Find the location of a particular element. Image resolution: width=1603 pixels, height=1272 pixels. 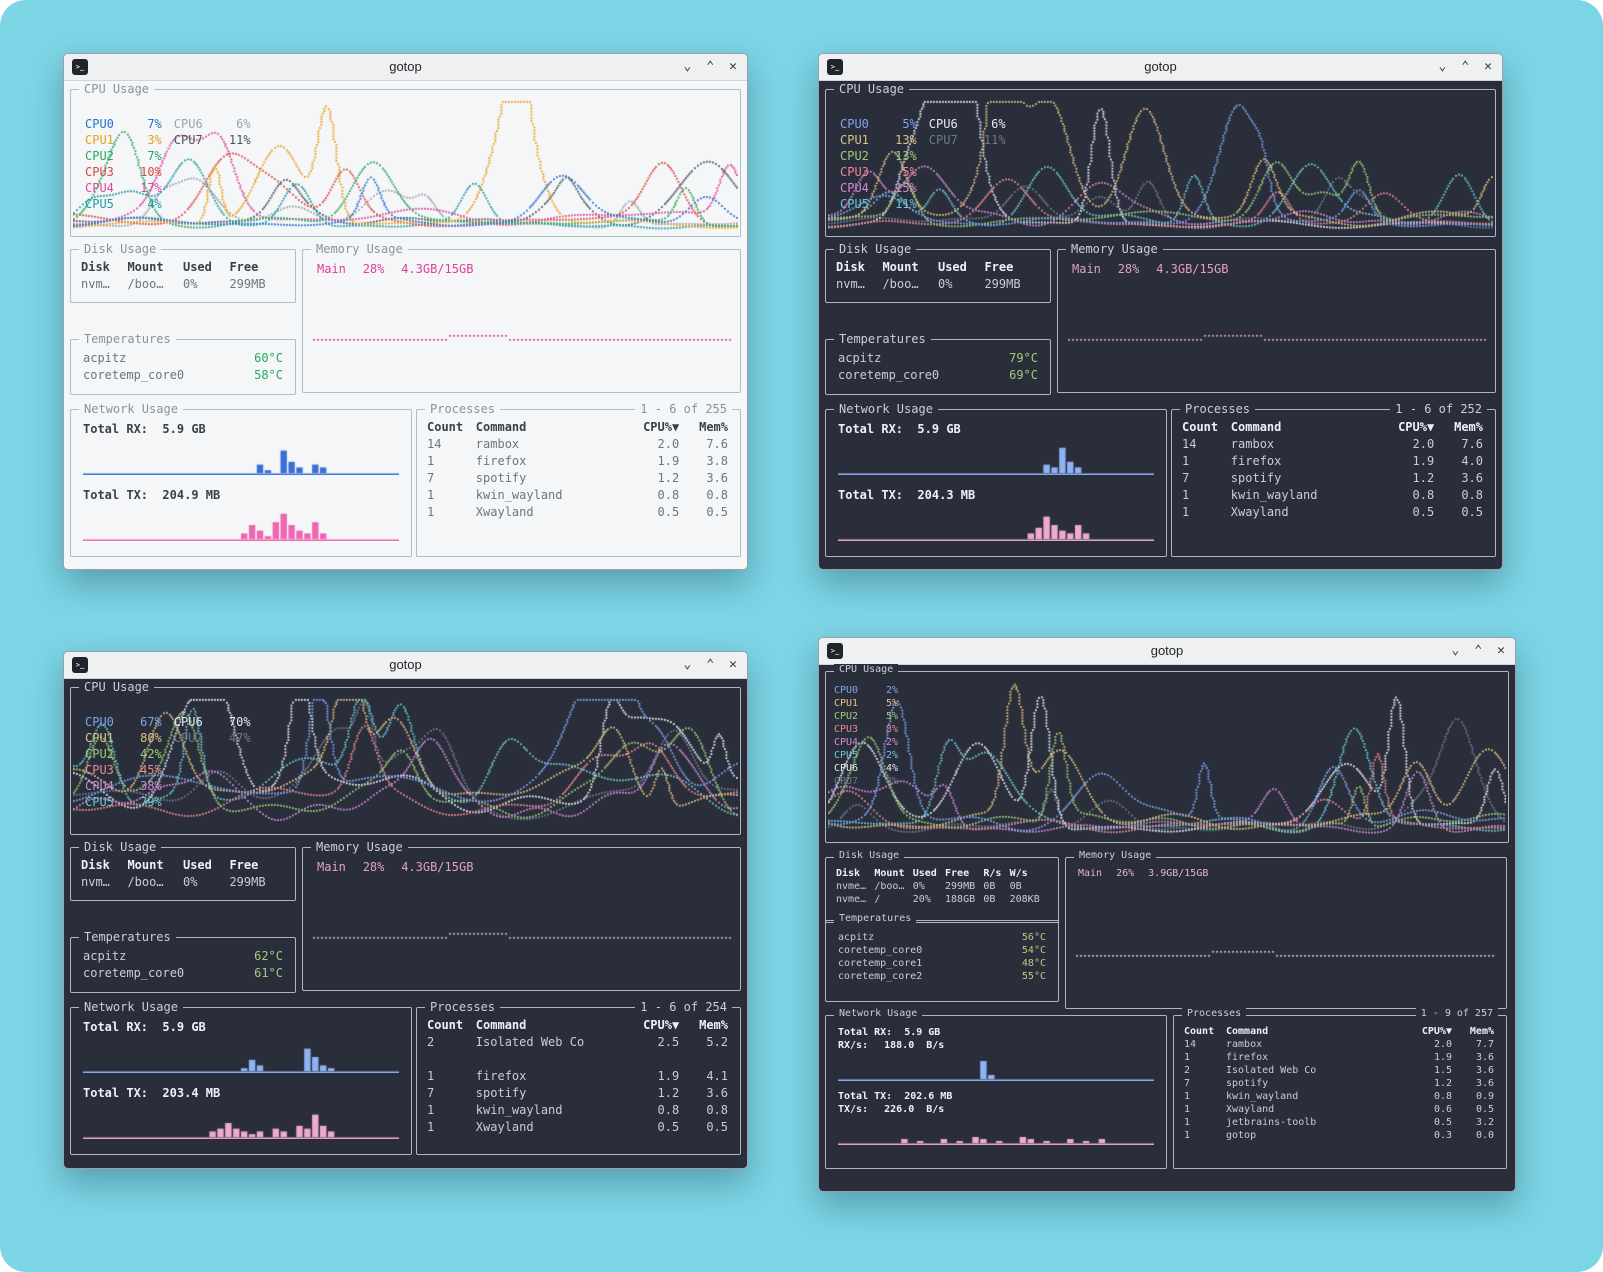

process-row: 14 rambox 2.0 7.6 is located at coordinates (1333, 444).